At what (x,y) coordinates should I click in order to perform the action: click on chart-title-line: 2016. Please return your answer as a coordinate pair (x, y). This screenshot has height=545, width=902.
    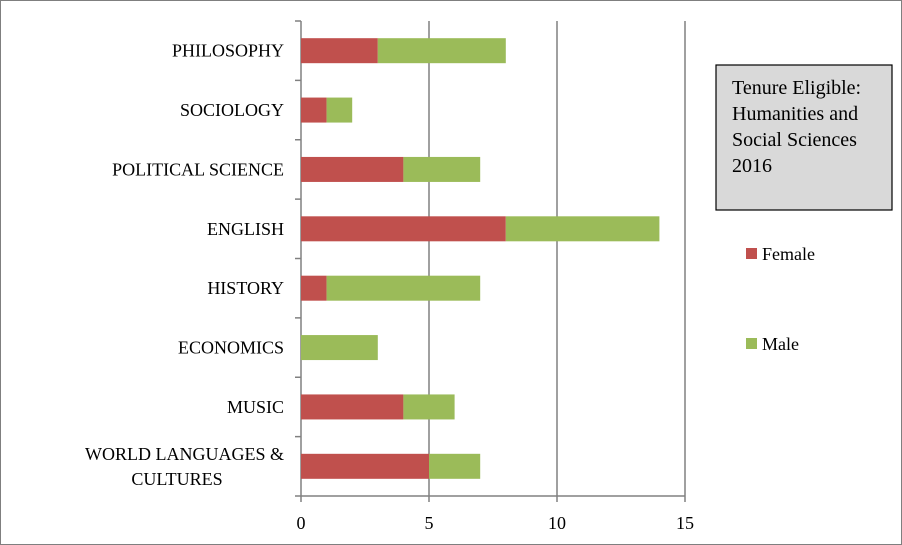
    Looking at the image, I should click on (752, 166).